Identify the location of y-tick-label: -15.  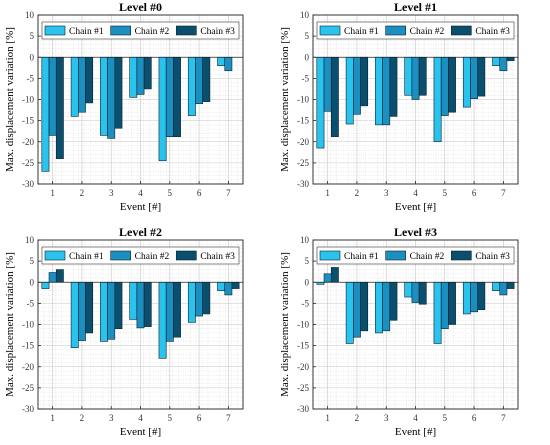
(303, 121).